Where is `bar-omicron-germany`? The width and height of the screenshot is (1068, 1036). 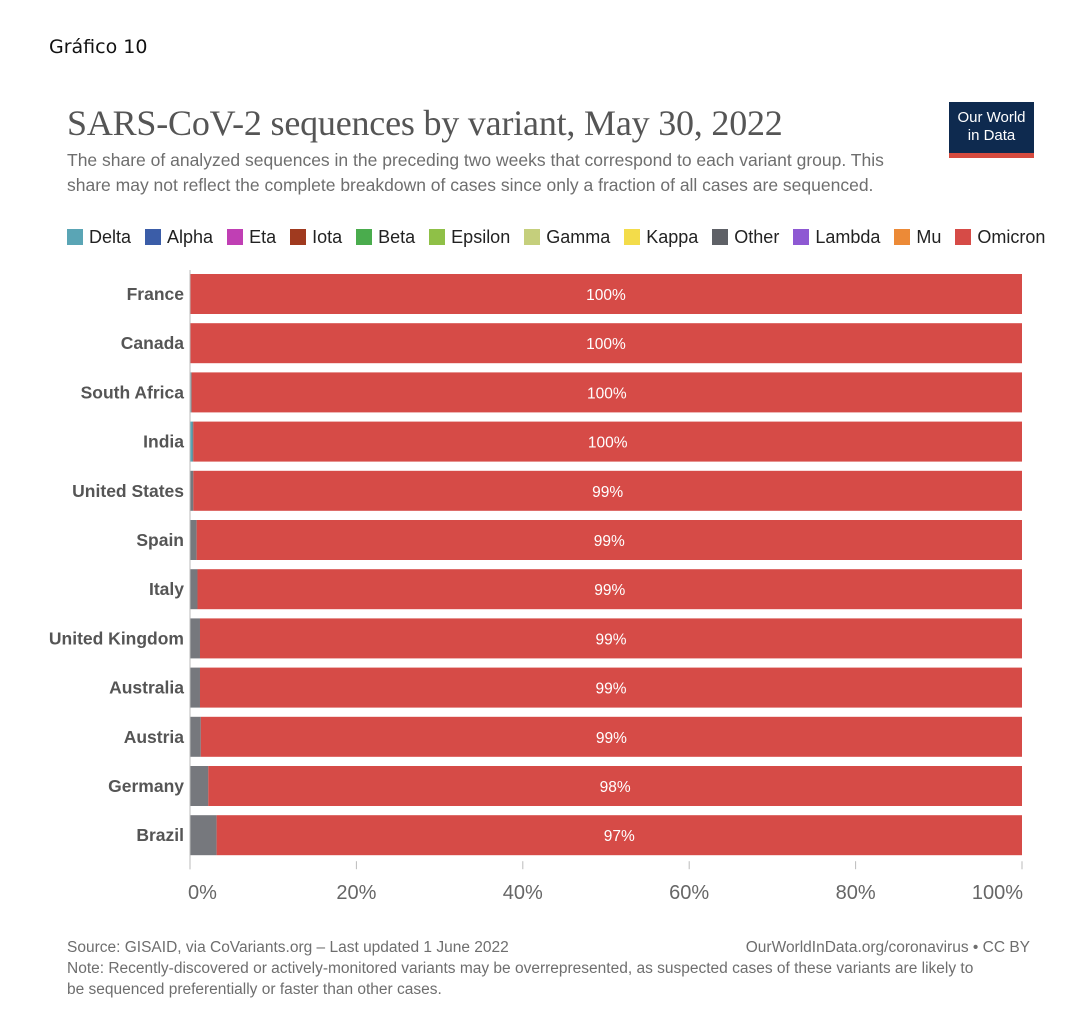
bar-omicron-germany is located at coordinates (615, 786).